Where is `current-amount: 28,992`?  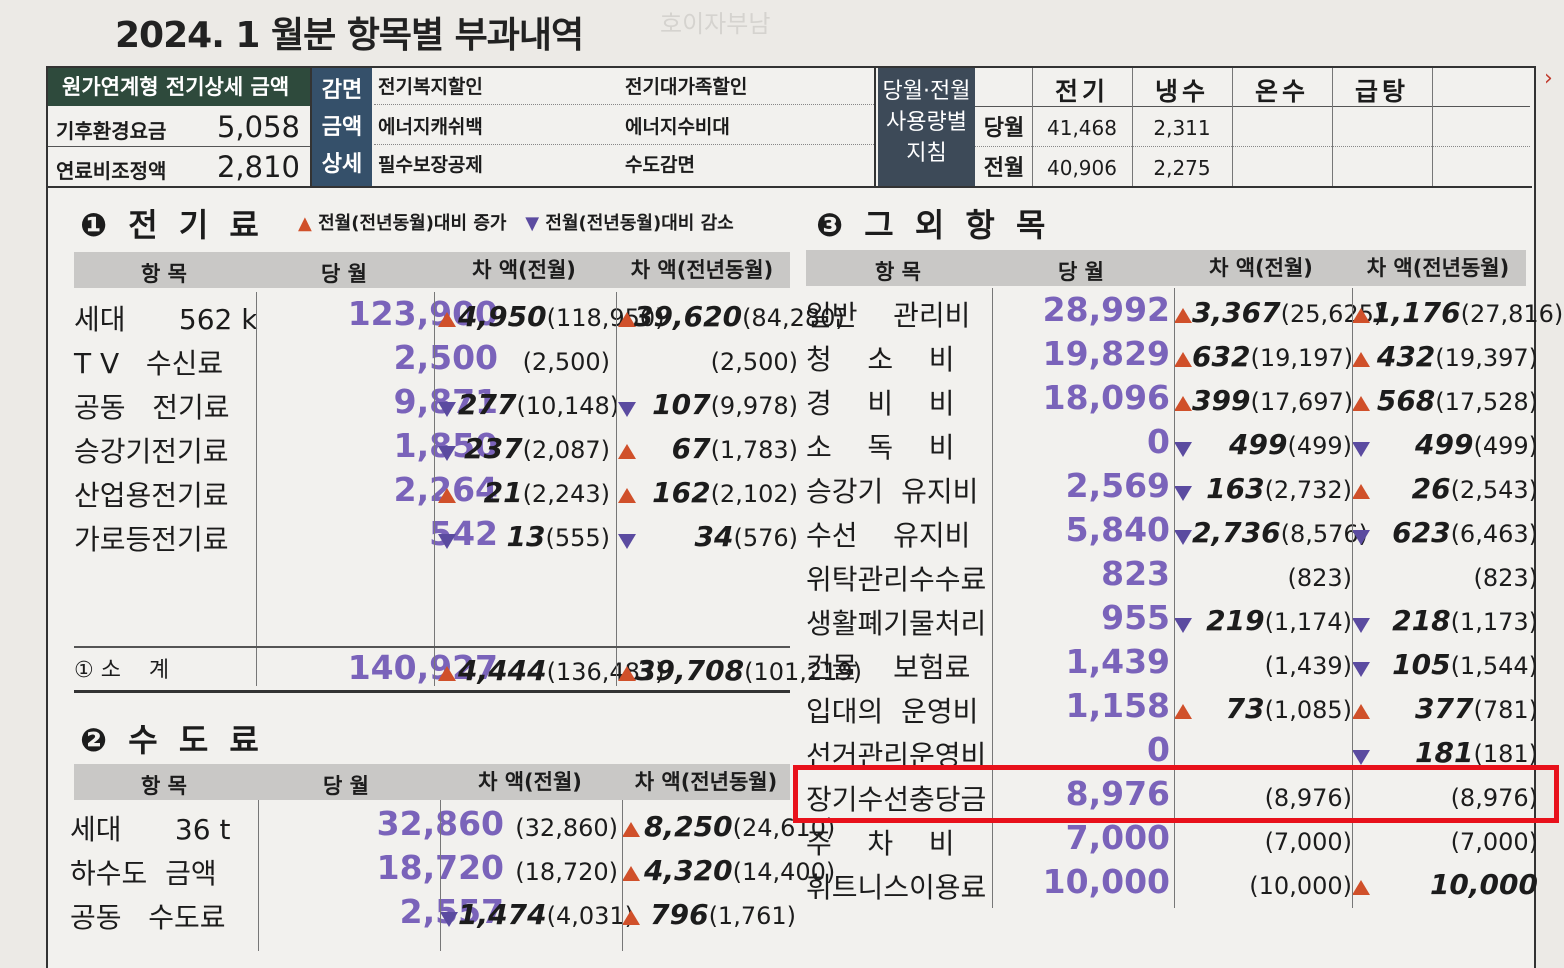
current-amount: 28,992 is located at coordinates (1106, 309).